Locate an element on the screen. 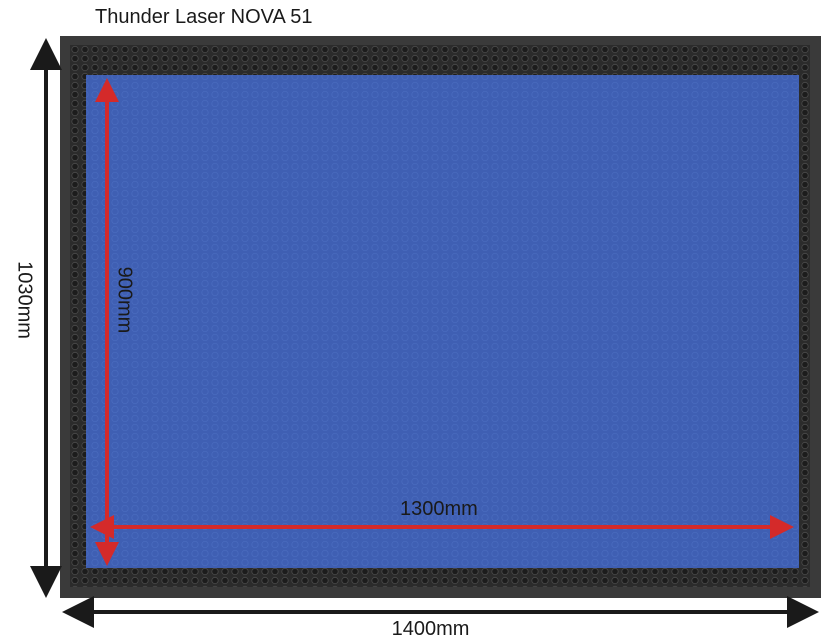  total-height-label: 1030mm is located at coordinates (24, 300).